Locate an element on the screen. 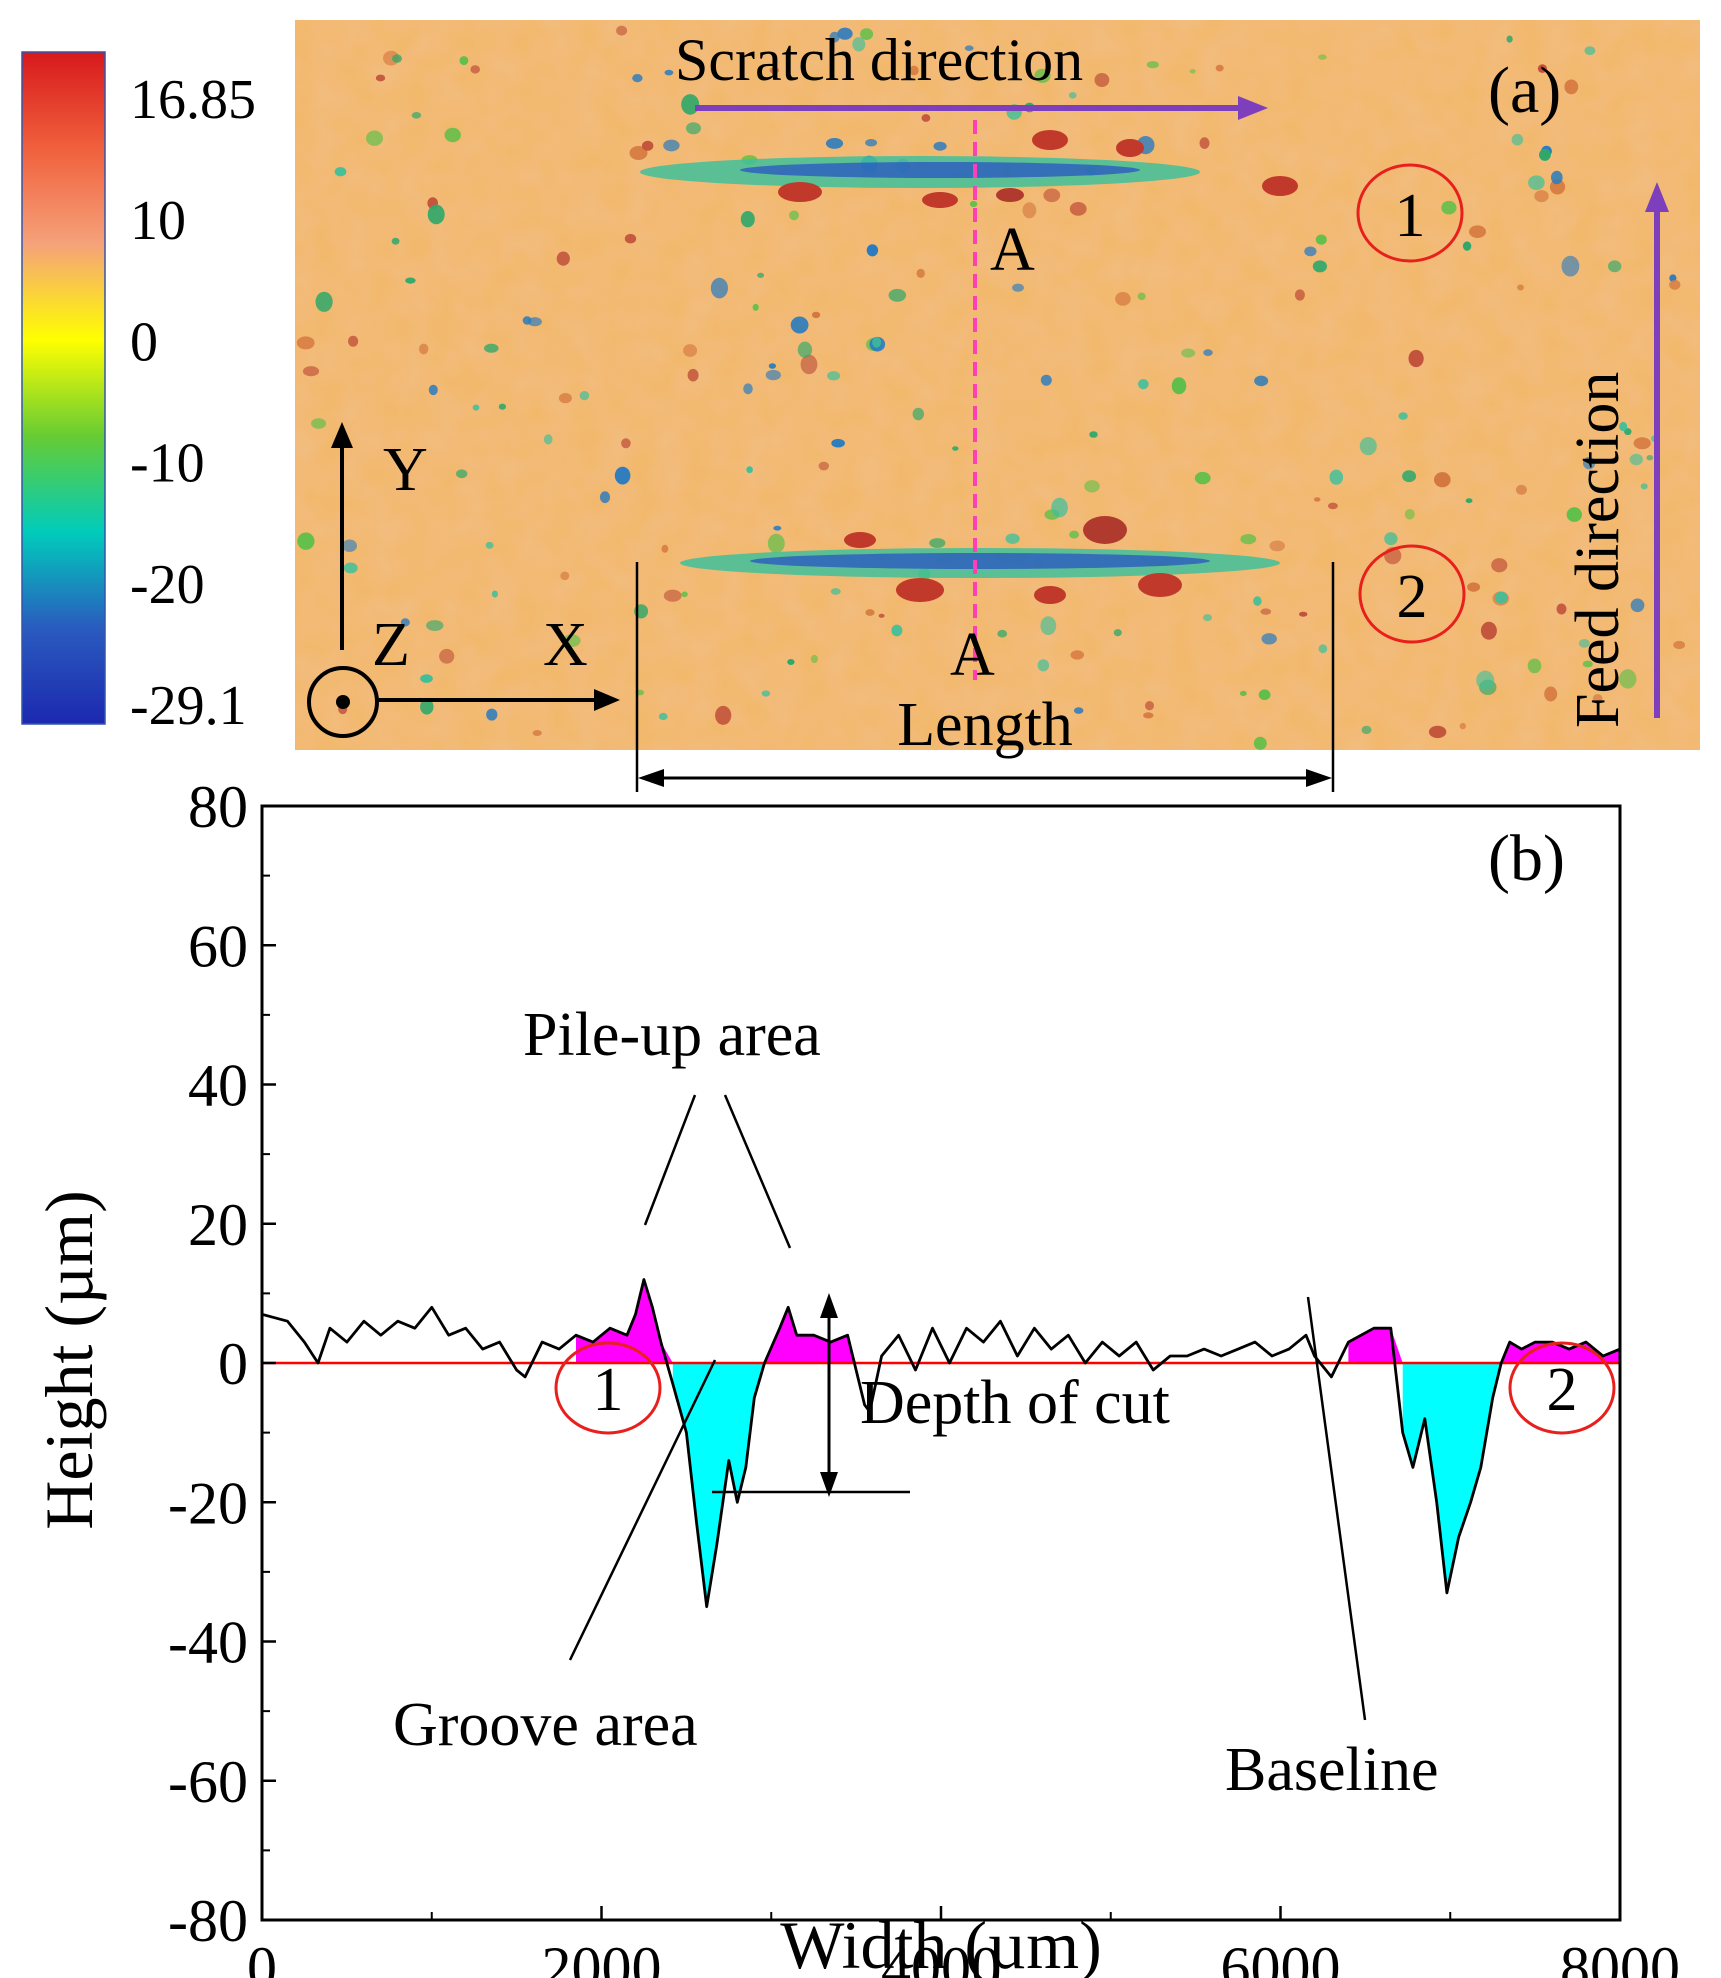 The image size is (1721, 1978). scratch-direction-arrowhead is located at coordinates (1253, 108).